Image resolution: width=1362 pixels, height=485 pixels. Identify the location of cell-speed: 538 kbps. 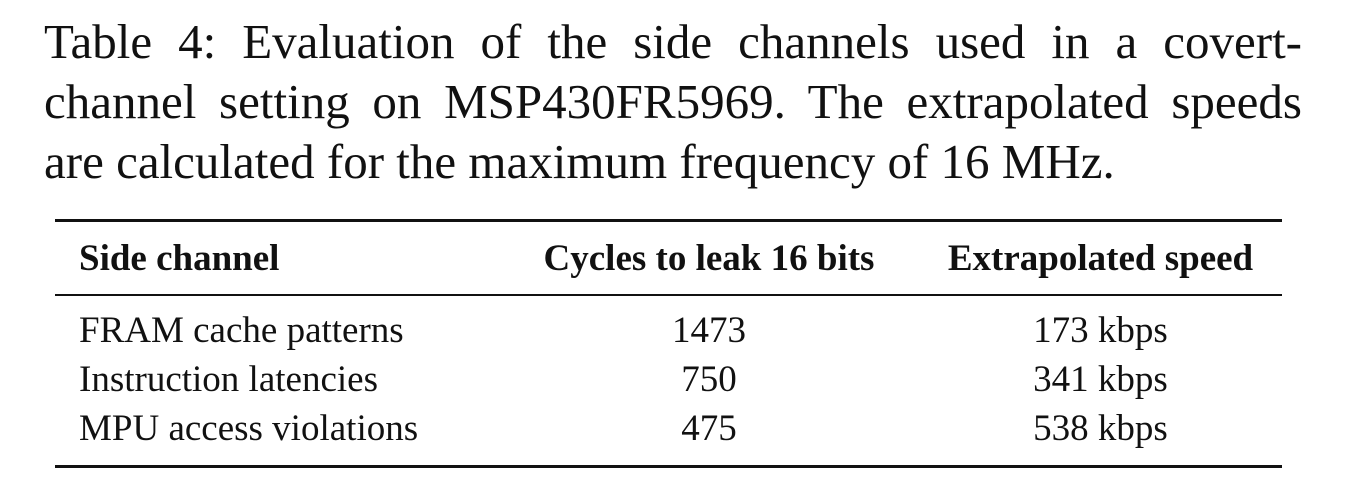
(1100, 428).